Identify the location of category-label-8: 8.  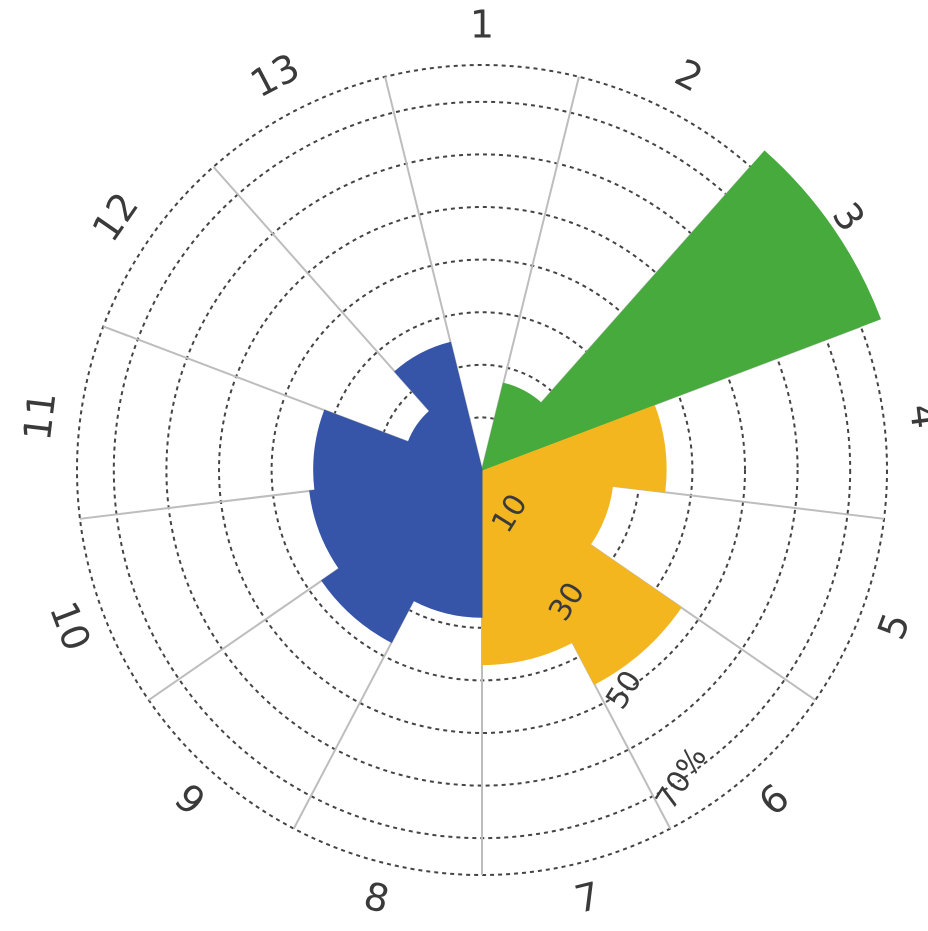
(377, 897).